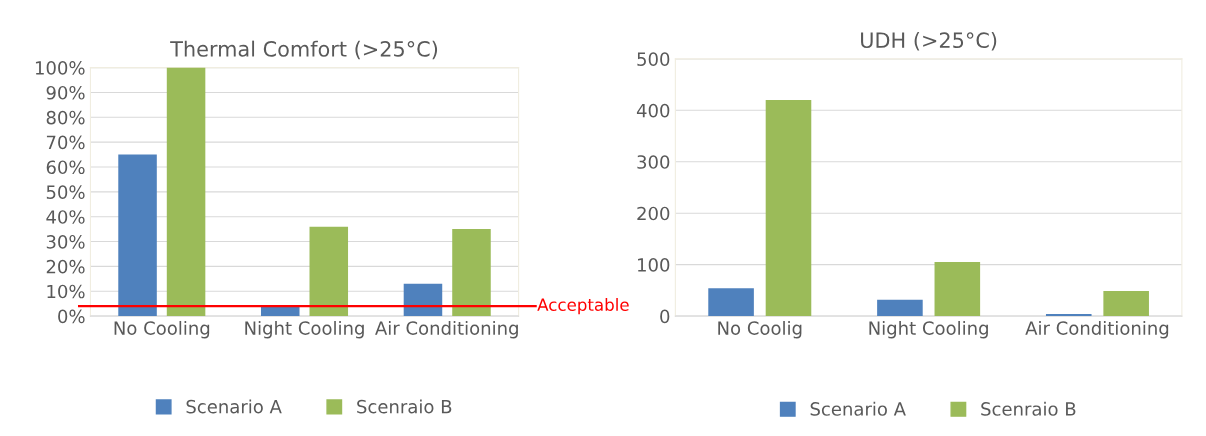 The width and height of the screenshot is (1206, 436). What do you see at coordinates (654, 265) in the screenshot?
I see `y-tick-label: 100` at bounding box center [654, 265].